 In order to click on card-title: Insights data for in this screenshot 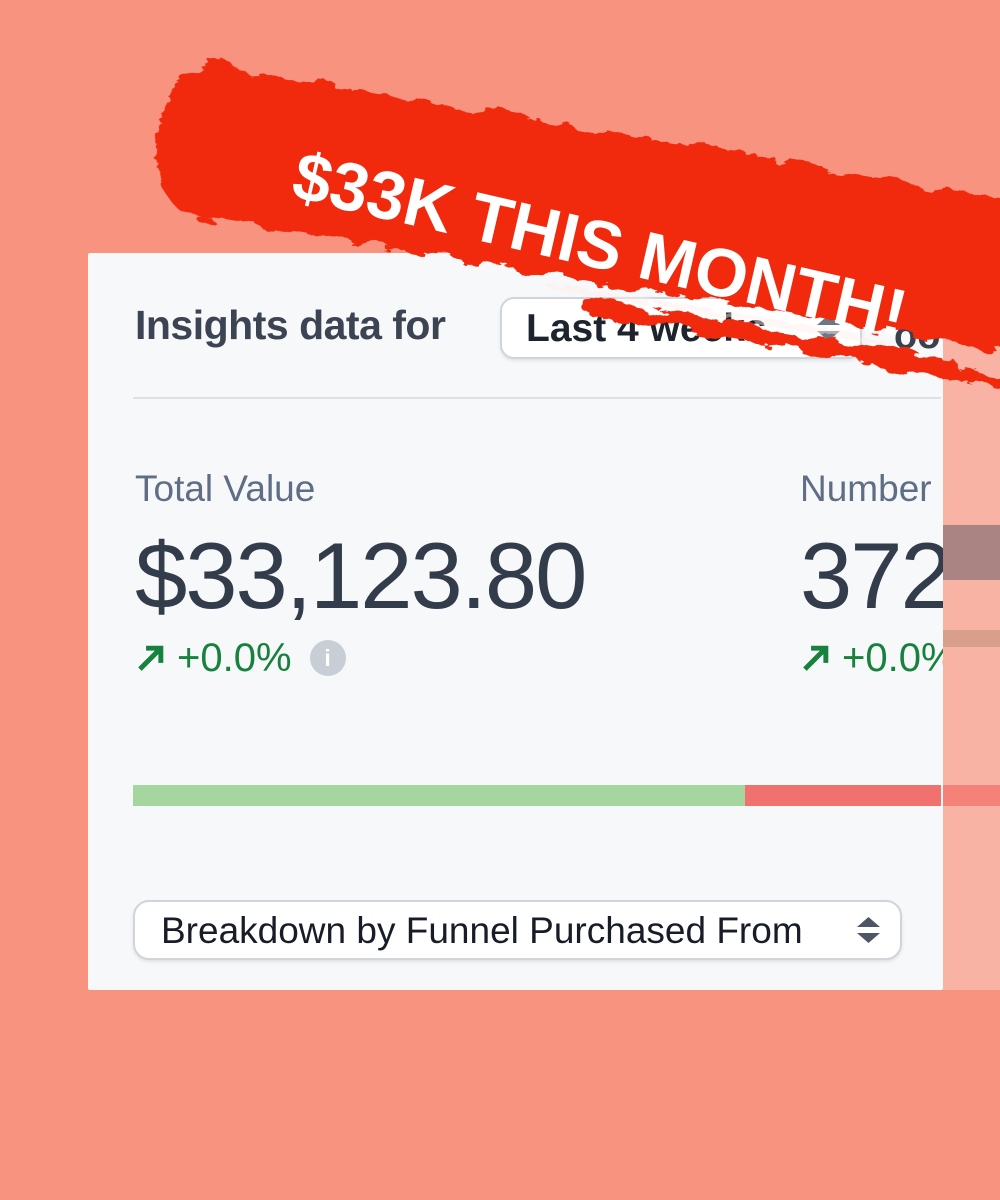, I will do `click(290, 325)`.